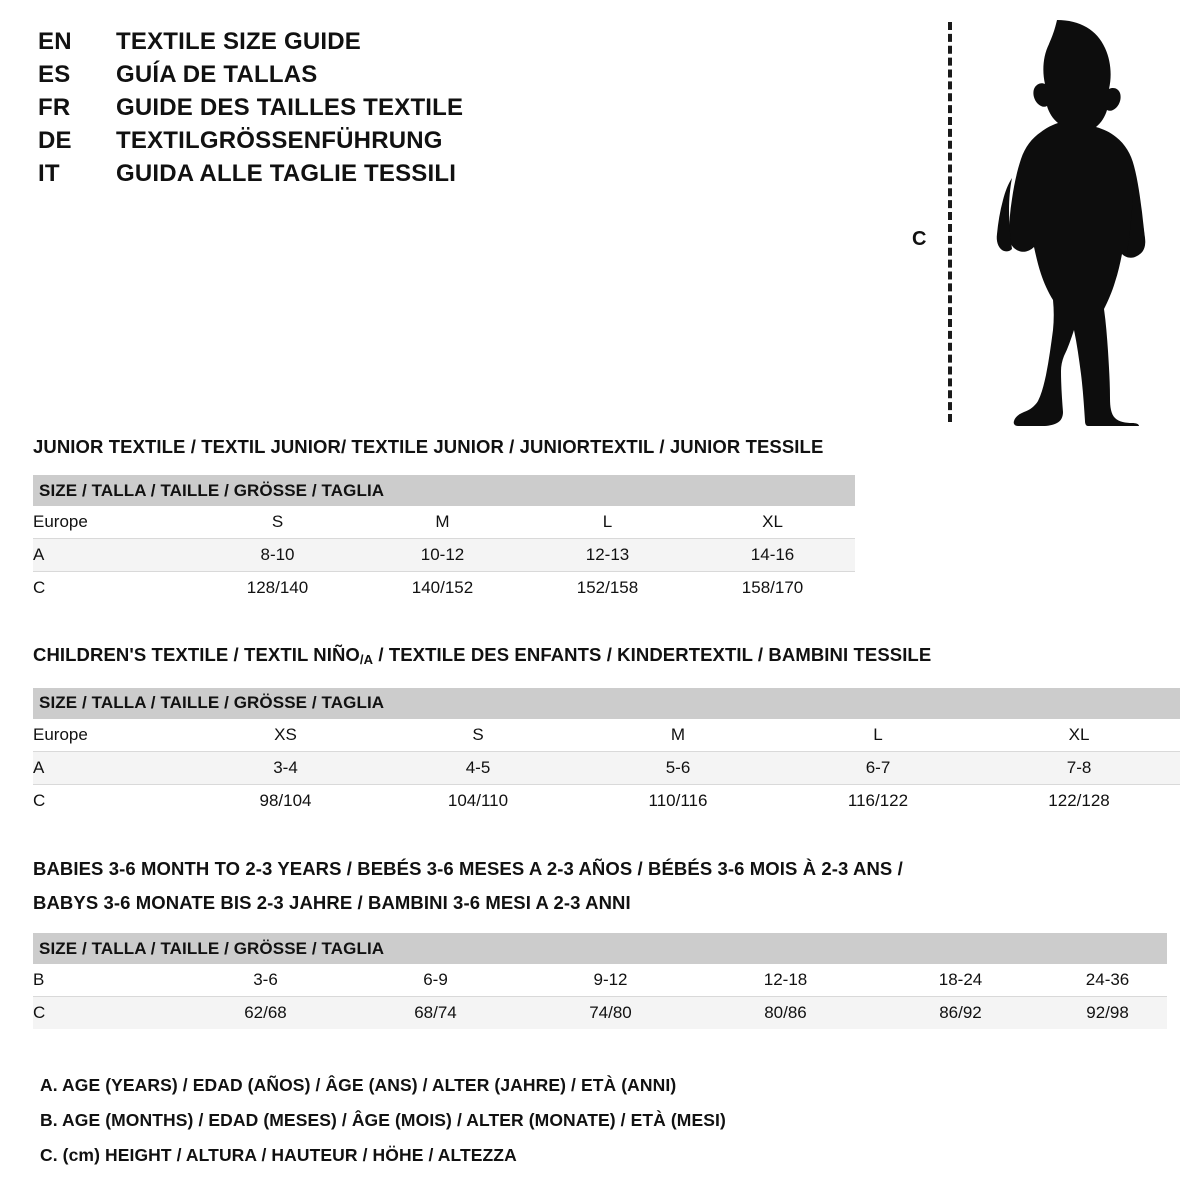 This screenshot has height=1200, width=1200. What do you see at coordinates (114, 555) in the screenshot?
I see `junior-row-label-a: A` at bounding box center [114, 555].